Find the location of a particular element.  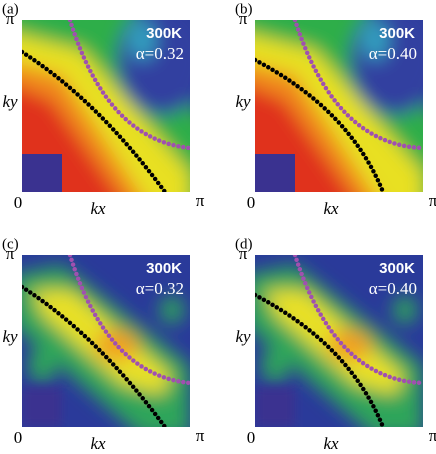

panel-label: (b) is located at coordinates (244, 9).